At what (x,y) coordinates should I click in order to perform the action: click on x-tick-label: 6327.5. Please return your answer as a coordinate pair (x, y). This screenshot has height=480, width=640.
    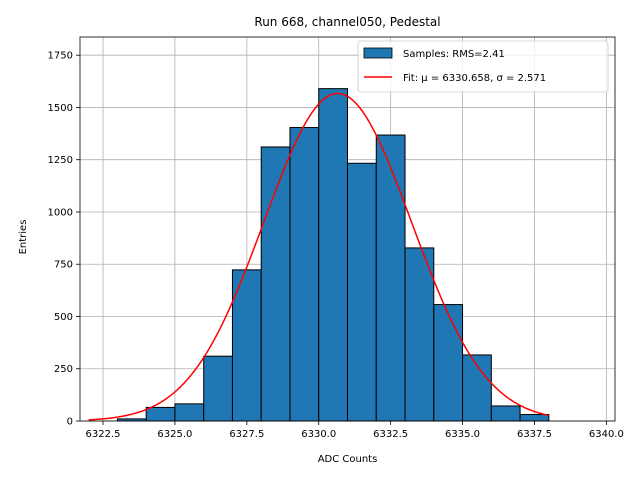
    Looking at the image, I should click on (246, 434).